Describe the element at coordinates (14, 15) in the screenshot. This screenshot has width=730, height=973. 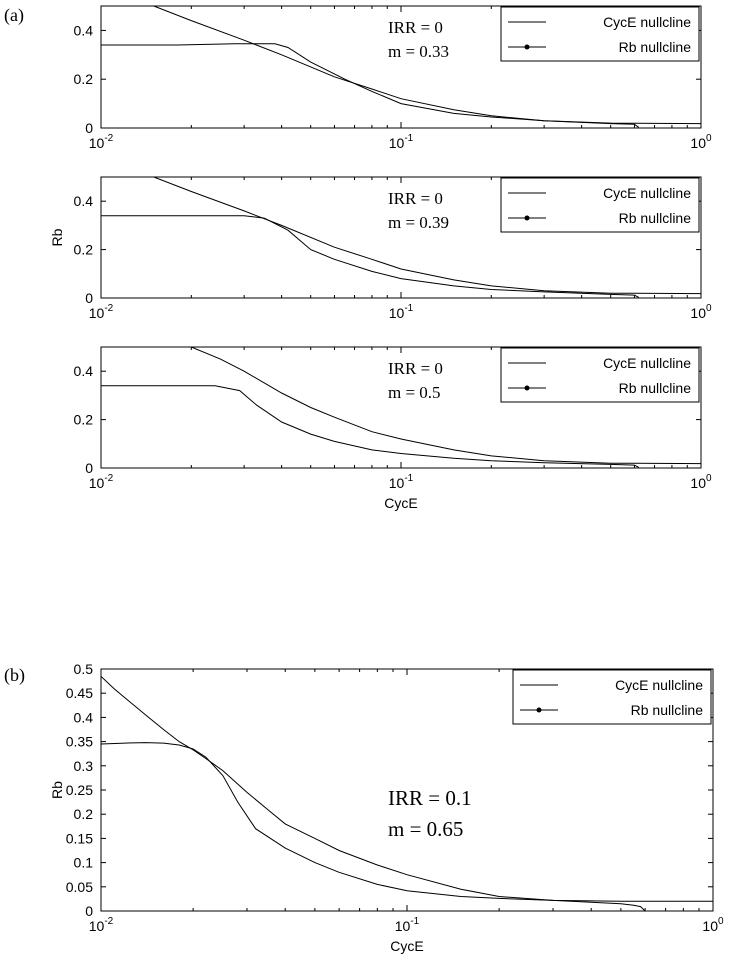
I see `panel-label-a: (a)` at that location.